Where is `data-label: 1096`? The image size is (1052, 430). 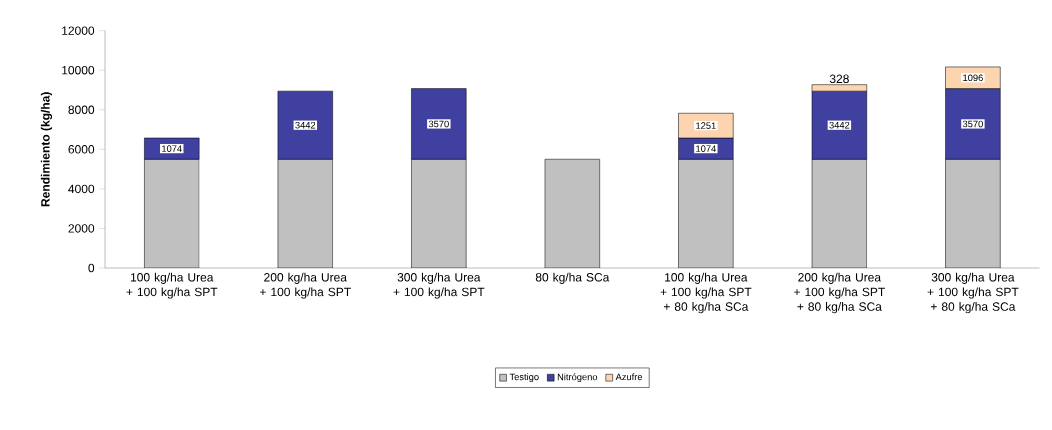 data-label: 1096 is located at coordinates (973, 78).